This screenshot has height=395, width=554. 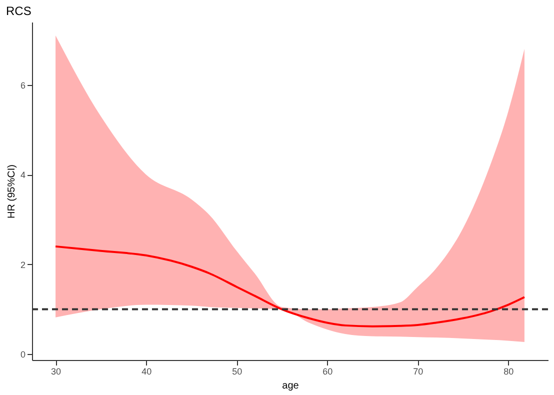 I want to click on y-tick-label: 0, so click(x=23, y=355).